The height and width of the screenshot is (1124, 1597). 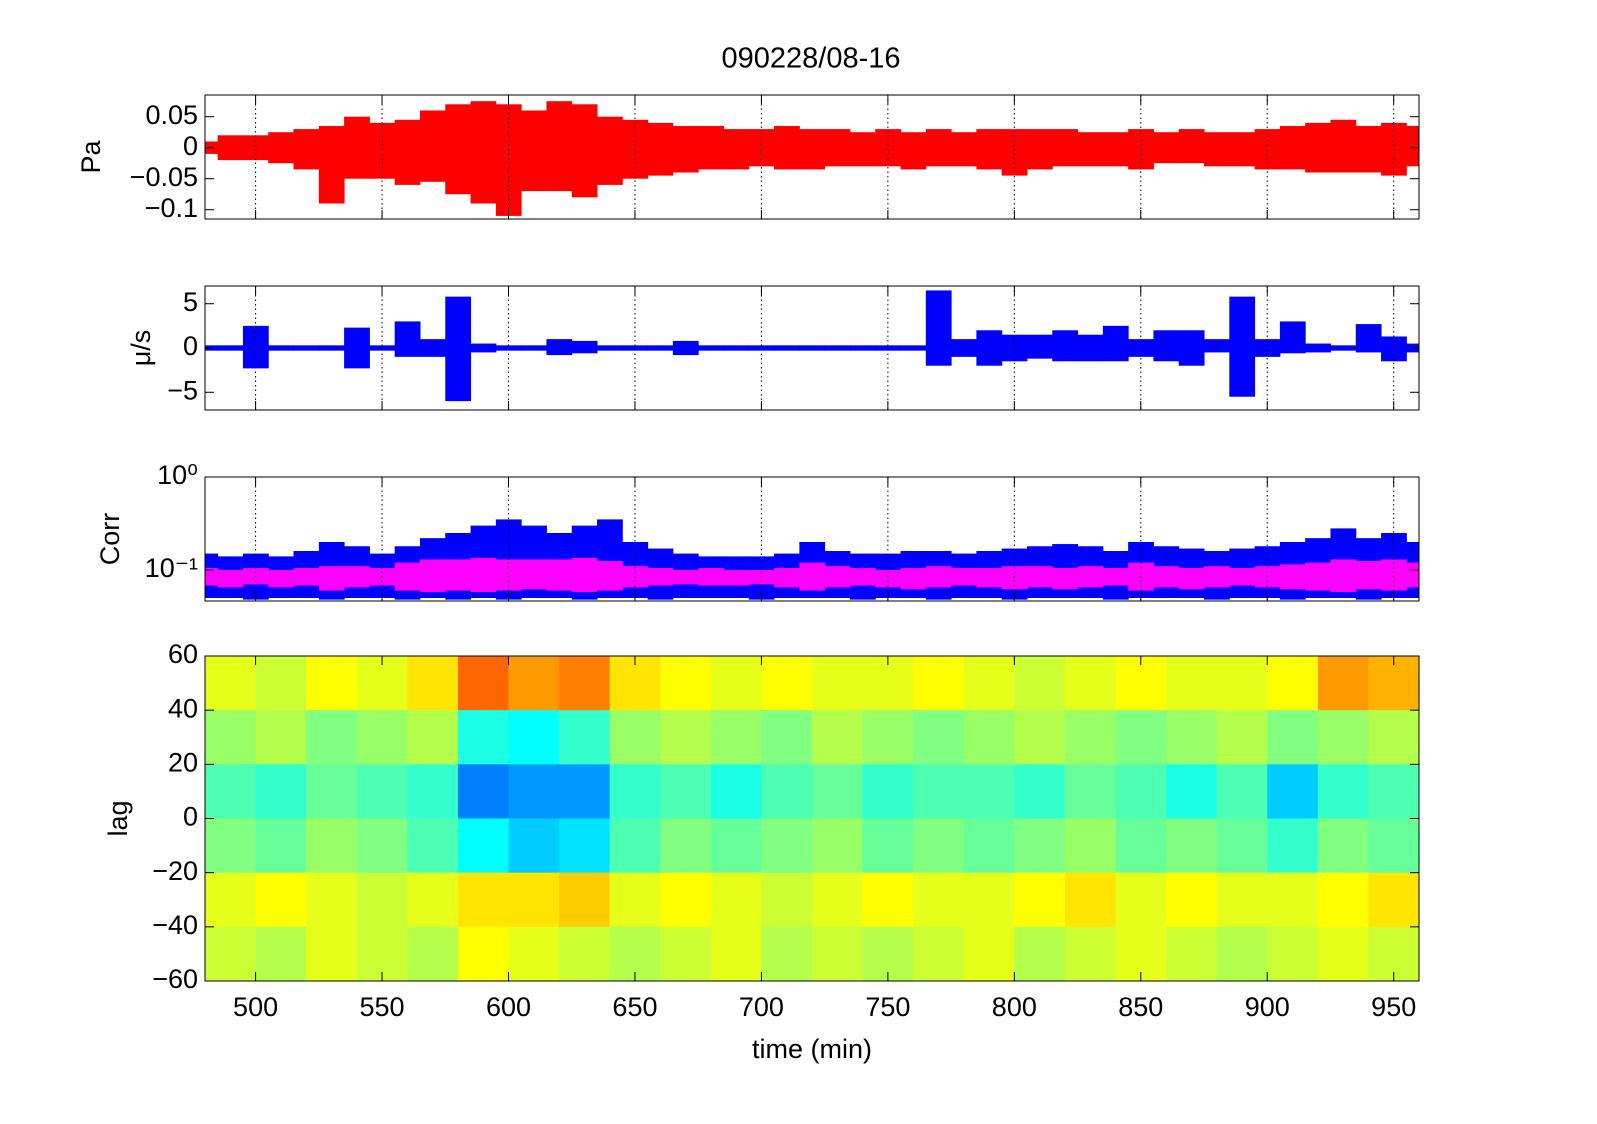 What do you see at coordinates (1140, 1007) in the screenshot?
I see `x-tick-label: 850` at bounding box center [1140, 1007].